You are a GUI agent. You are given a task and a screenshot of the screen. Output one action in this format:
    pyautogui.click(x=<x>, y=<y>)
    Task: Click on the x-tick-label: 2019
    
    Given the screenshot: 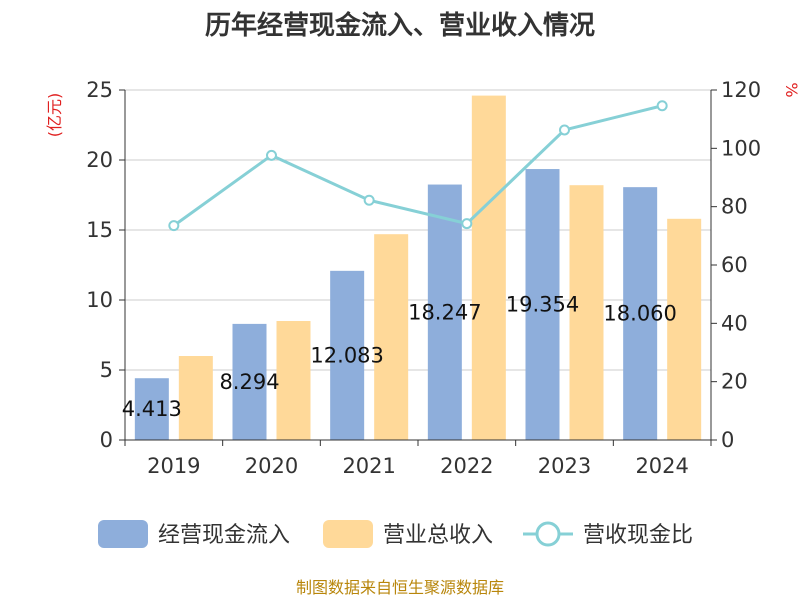 What is the action you would take?
    pyautogui.click(x=173, y=466)
    